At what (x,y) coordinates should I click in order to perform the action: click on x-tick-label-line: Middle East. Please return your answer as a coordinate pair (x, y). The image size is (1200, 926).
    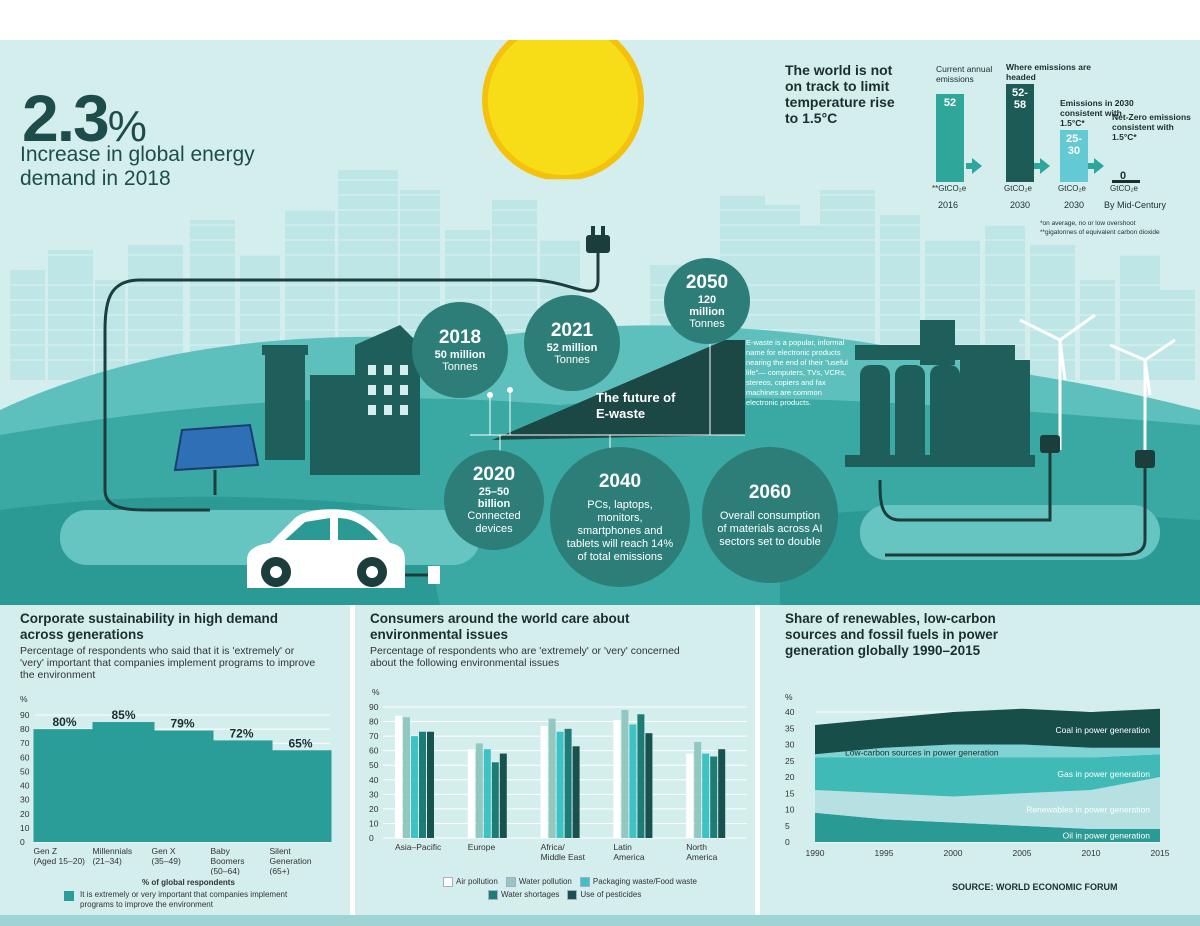
    Looking at the image, I should click on (563, 857).